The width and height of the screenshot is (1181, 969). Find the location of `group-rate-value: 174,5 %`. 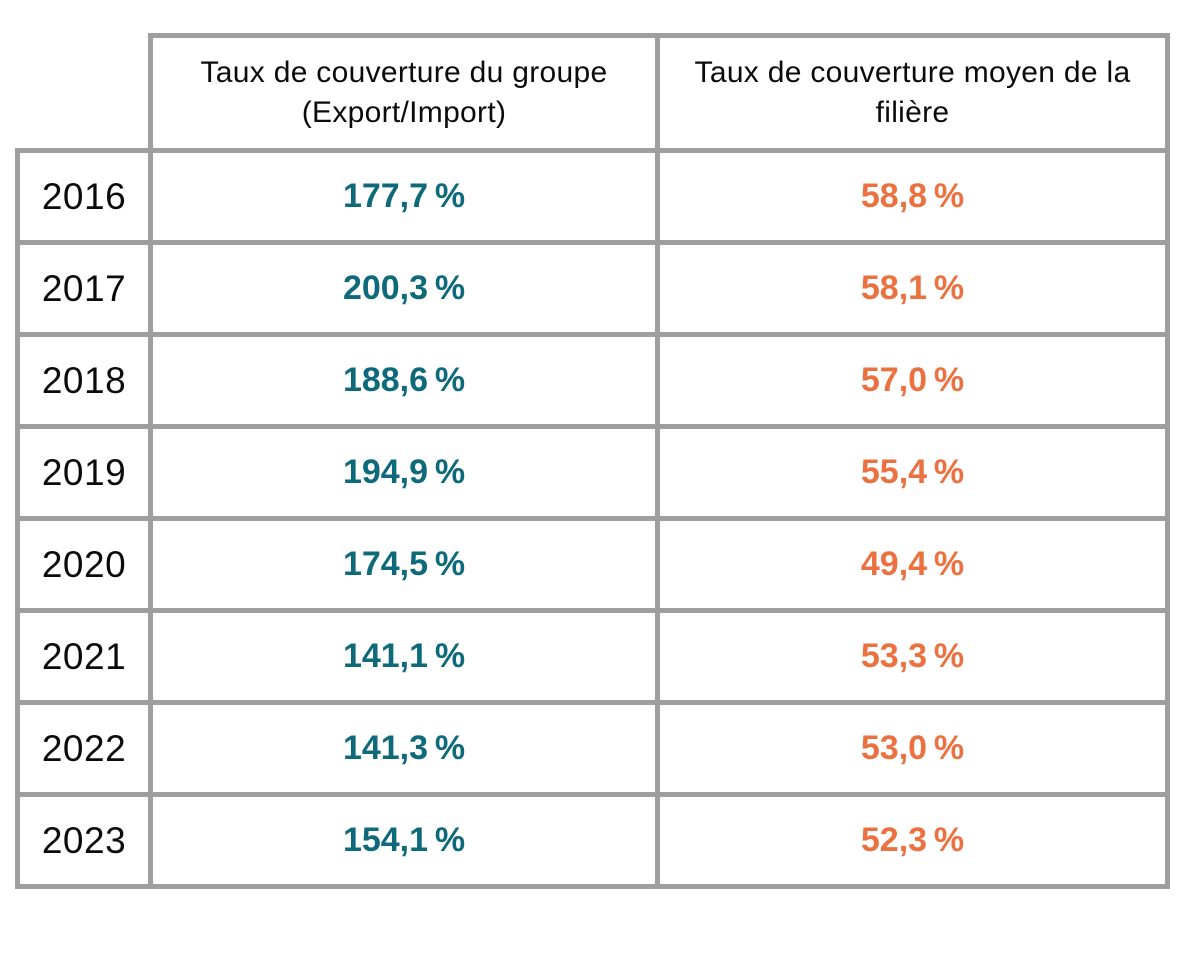

group-rate-value: 174,5 % is located at coordinates (404, 564).